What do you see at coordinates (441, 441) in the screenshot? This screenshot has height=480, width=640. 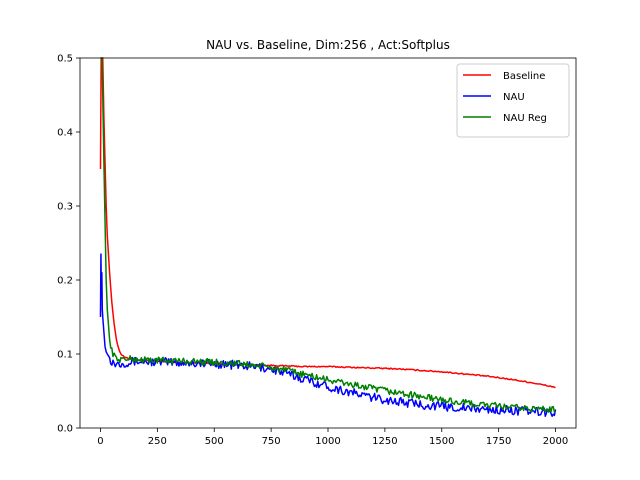 I see `x-tick-label: 1500` at bounding box center [441, 441].